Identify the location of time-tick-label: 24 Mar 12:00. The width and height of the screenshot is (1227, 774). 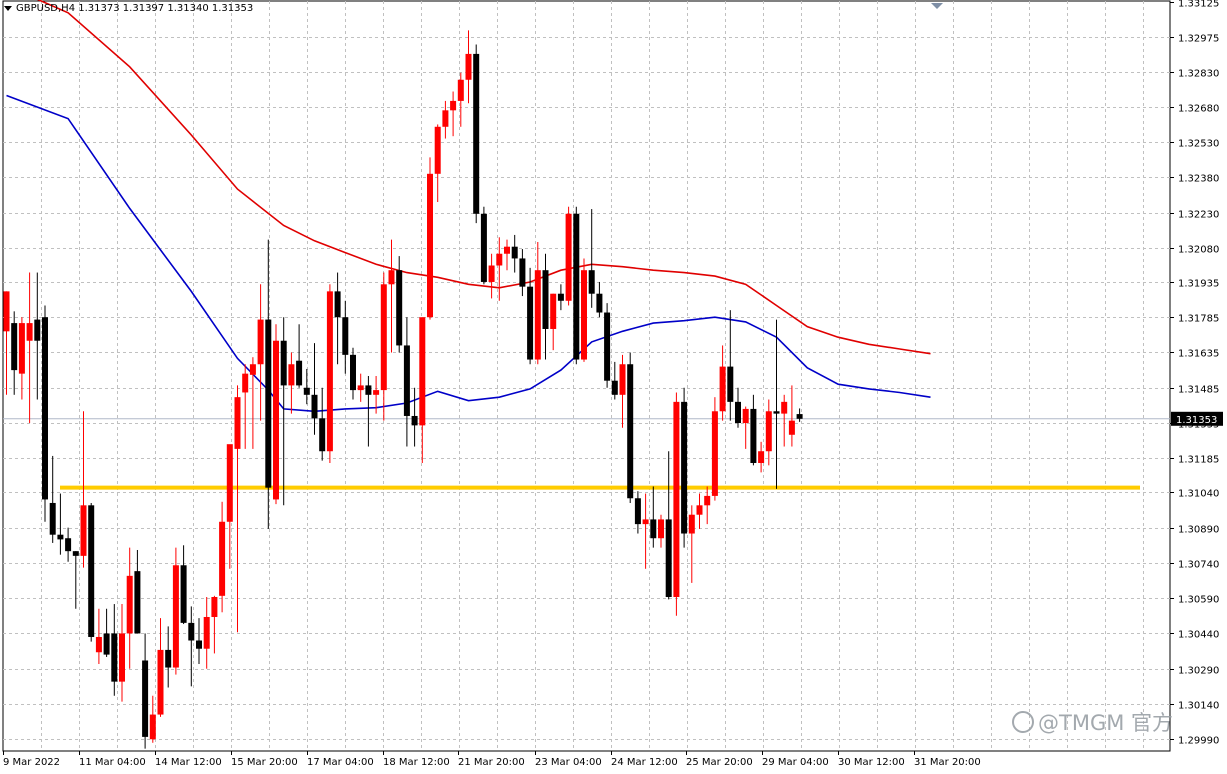
(644, 762).